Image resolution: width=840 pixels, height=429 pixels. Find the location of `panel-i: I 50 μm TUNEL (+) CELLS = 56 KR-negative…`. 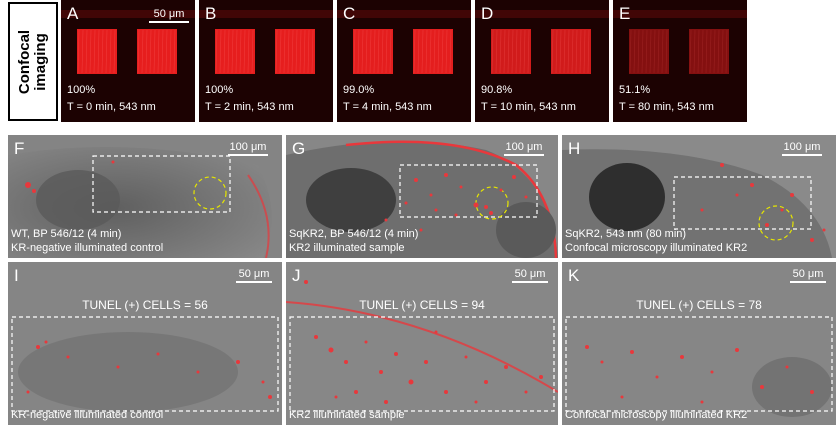

panel-i: I 50 μm TUNEL (+) CELLS = 56 KR-negative… is located at coordinates (145, 343).